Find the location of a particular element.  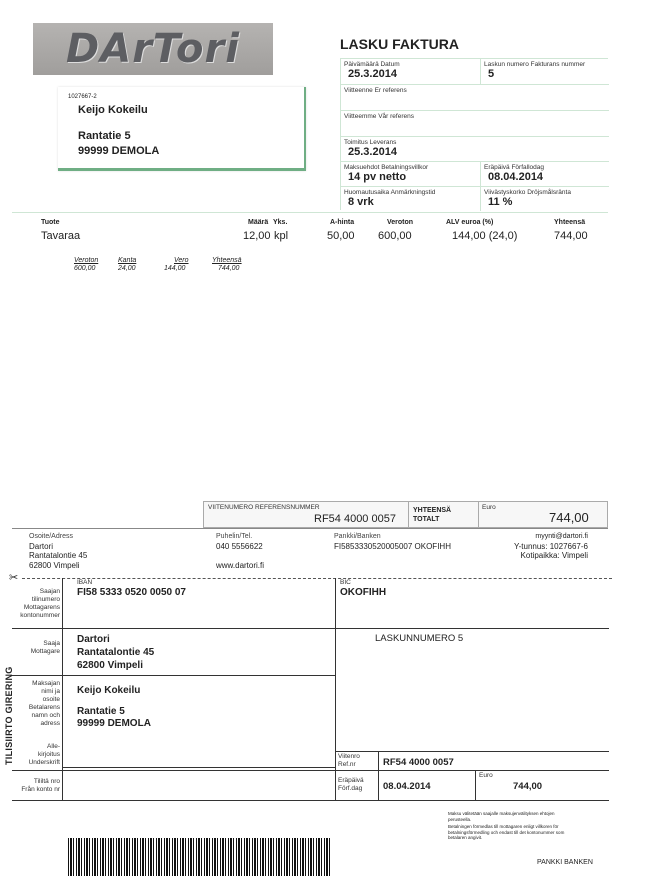

invoice-number-note: LASKUNNUMERO 5 is located at coordinates (419, 638).